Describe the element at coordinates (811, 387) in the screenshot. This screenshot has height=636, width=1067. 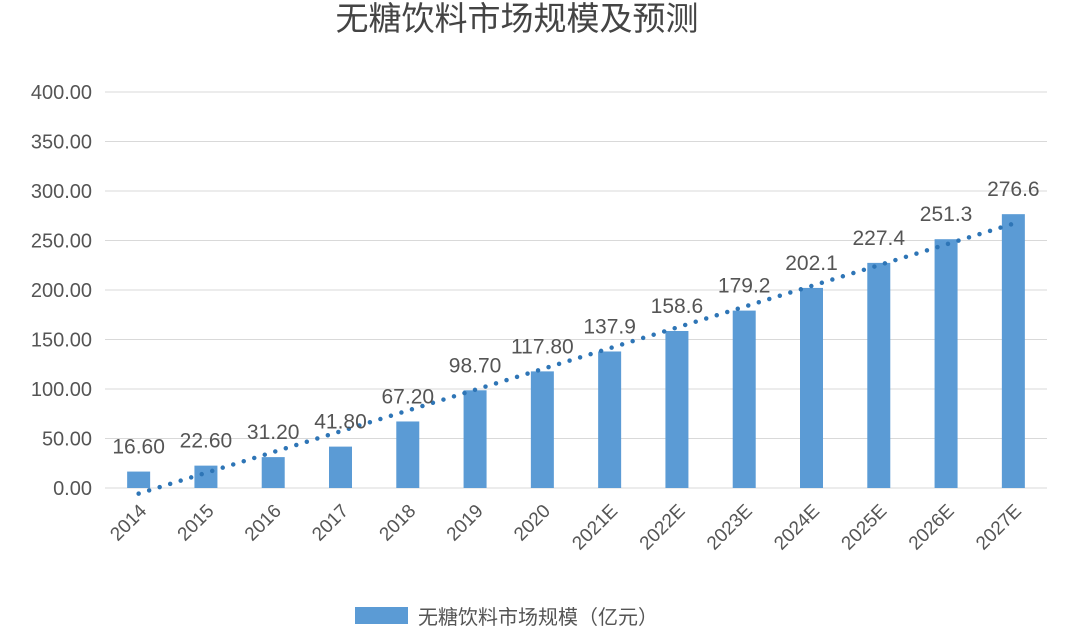
I see `bar-2024E` at that location.